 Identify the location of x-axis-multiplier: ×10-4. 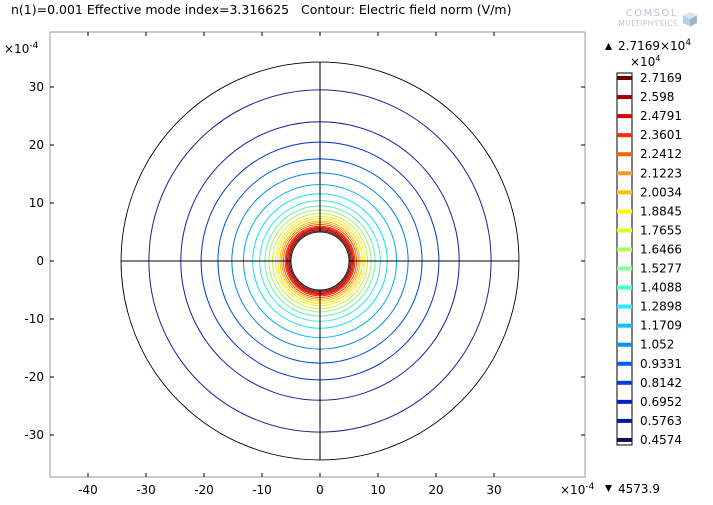
(577, 489).